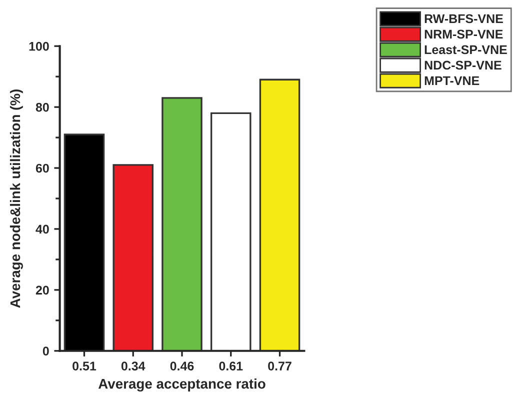  I want to click on y-tick-label: 80, so click(42, 107).